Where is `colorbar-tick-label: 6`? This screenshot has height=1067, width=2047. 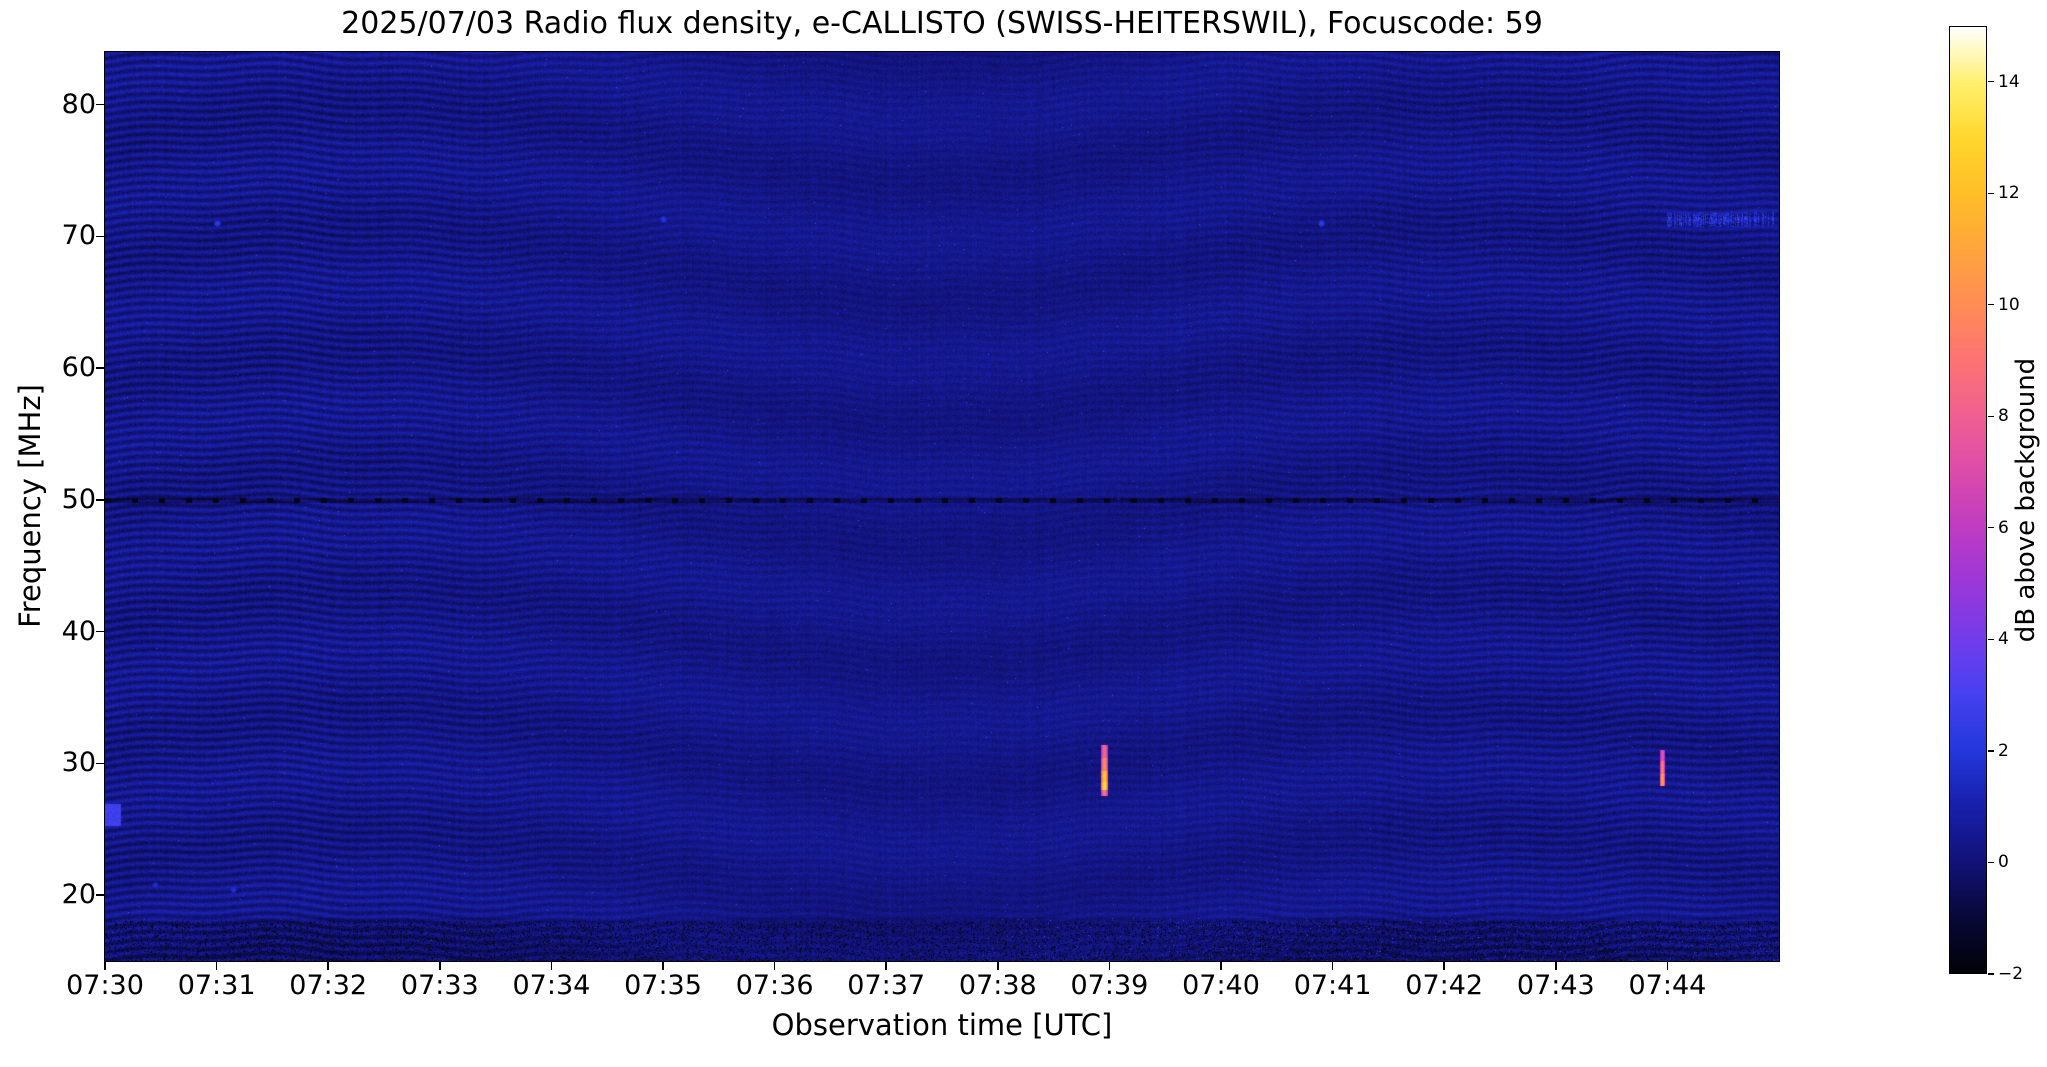 colorbar-tick-label: 6 is located at coordinates (2003, 527).